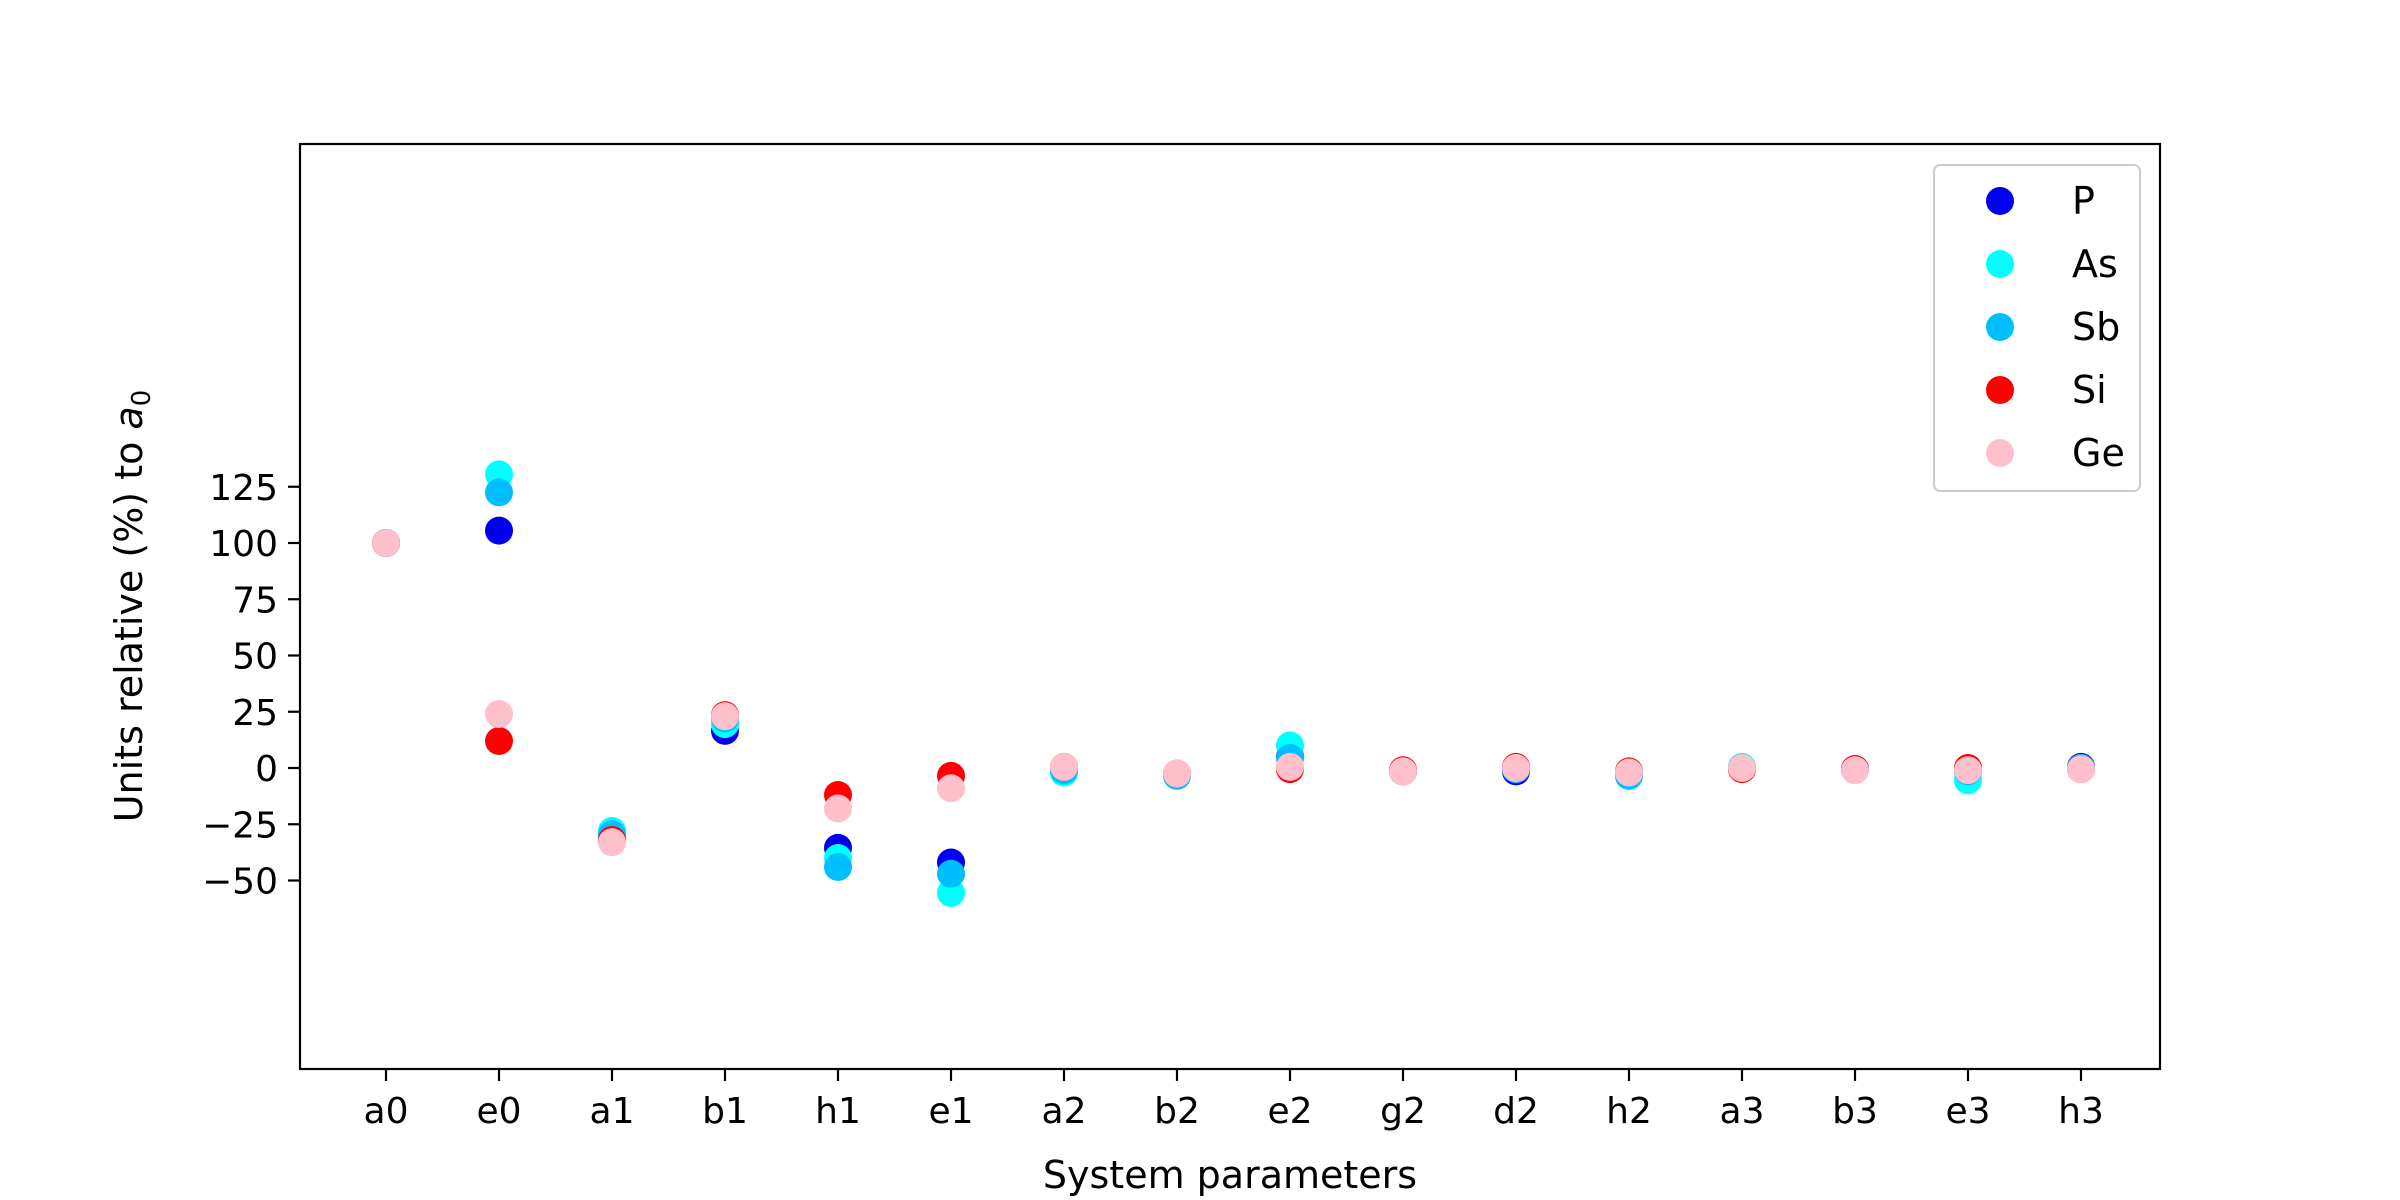 Image resolution: width=2400 pixels, height=1200 pixels. I want to click on legend-label-Si: Si, so click(2089, 390).